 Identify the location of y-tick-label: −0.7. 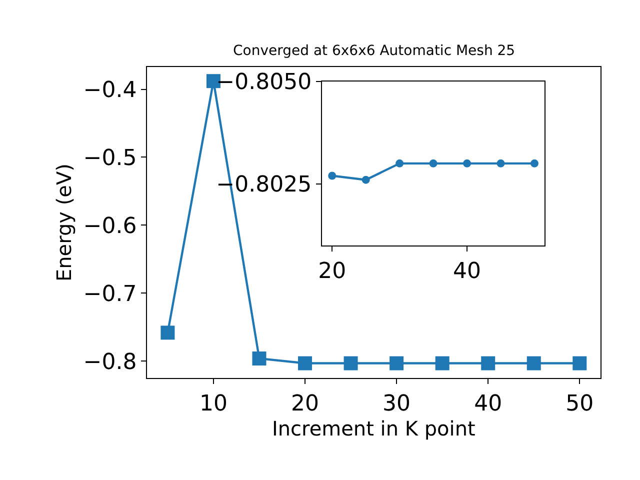
(110, 294).